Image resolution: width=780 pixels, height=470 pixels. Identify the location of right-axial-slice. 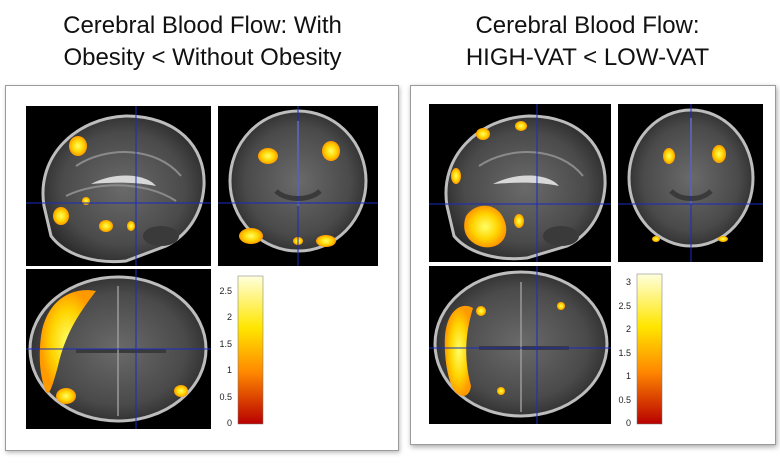
(520, 345).